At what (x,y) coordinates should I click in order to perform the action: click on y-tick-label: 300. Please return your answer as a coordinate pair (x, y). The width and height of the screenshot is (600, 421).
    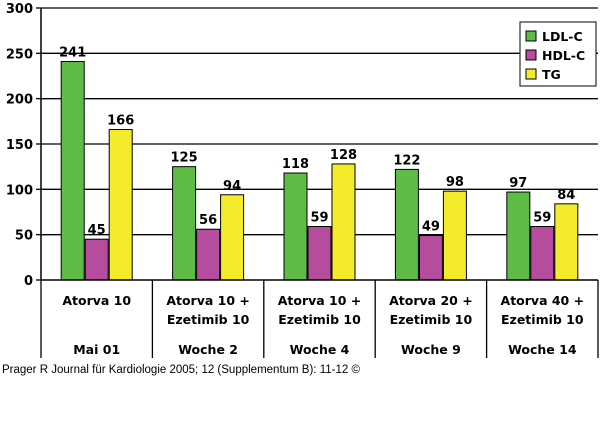
    Looking at the image, I should click on (19, 9).